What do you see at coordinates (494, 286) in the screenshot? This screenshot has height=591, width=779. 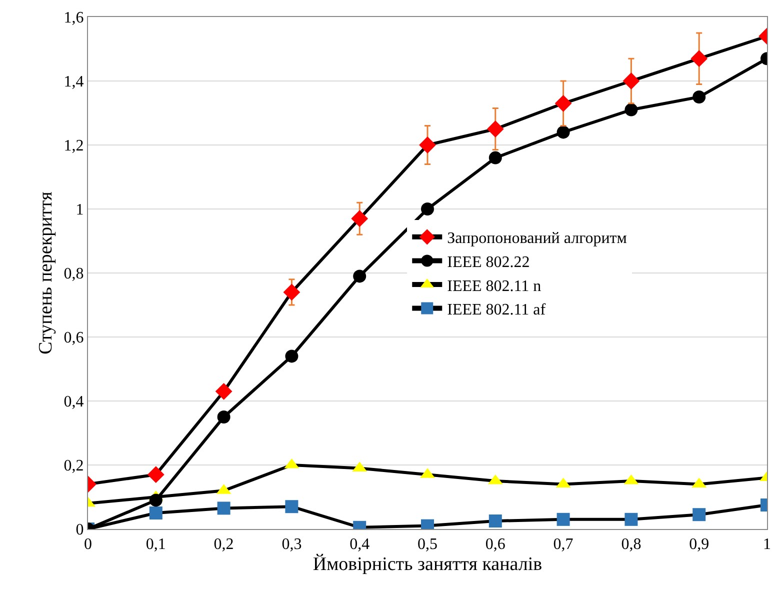 I see `legend-label: IEEE 802.11 n` at bounding box center [494, 286].